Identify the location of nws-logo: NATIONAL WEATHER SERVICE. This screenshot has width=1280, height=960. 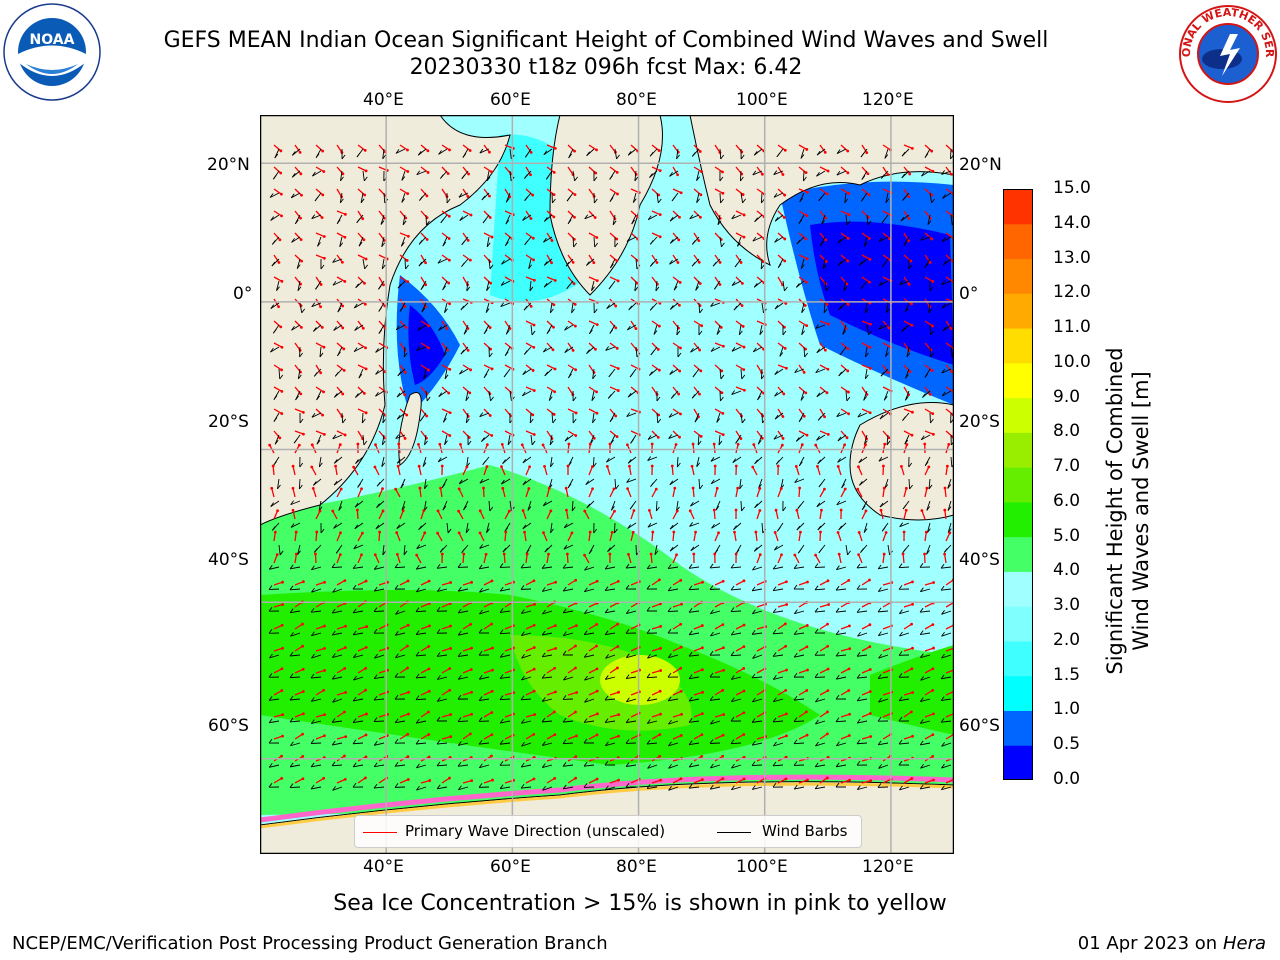
(1227, 53).